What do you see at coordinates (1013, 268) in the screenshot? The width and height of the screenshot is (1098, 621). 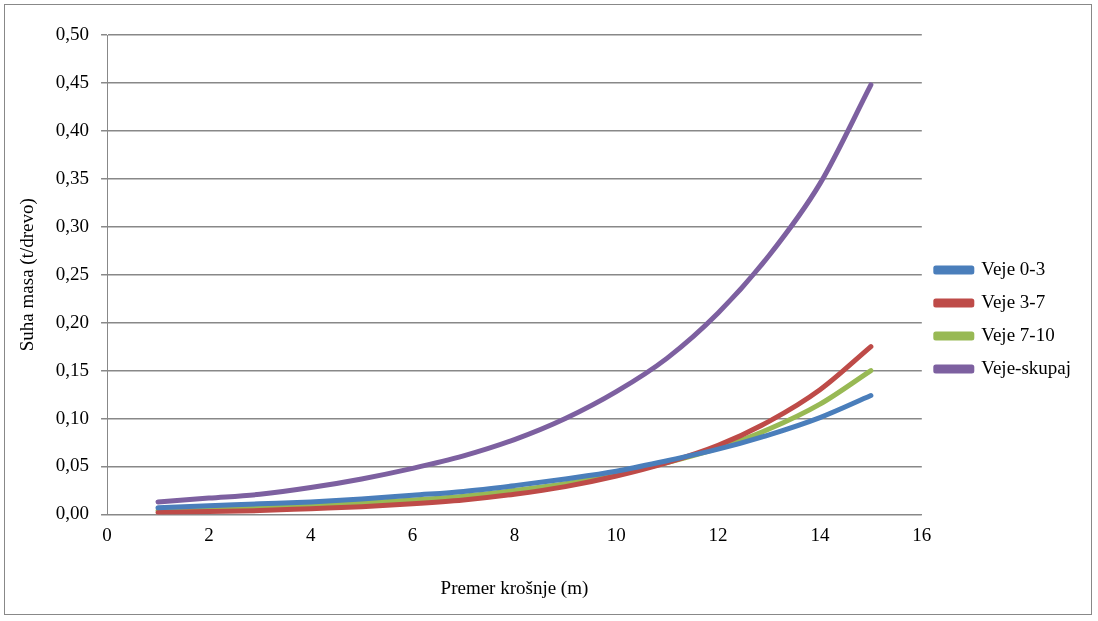 I see `legend-label: Veje 0-3` at bounding box center [1013, 268].